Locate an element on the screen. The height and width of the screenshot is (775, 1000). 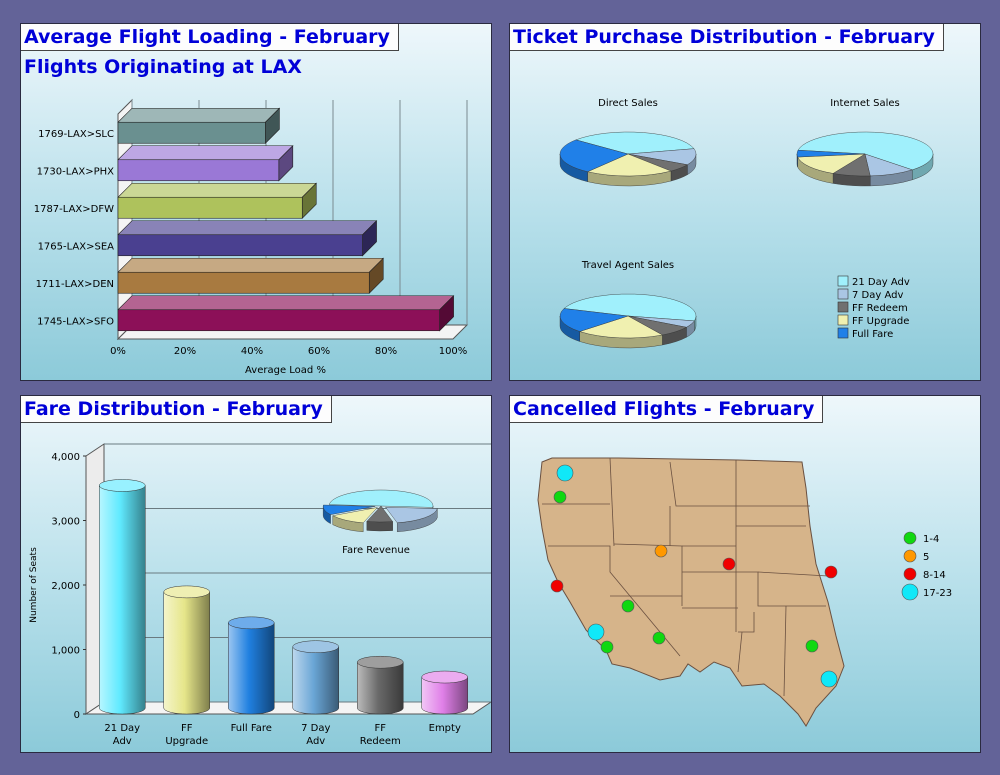
x-tick-label: 80% is located at coordinates (386, 351).